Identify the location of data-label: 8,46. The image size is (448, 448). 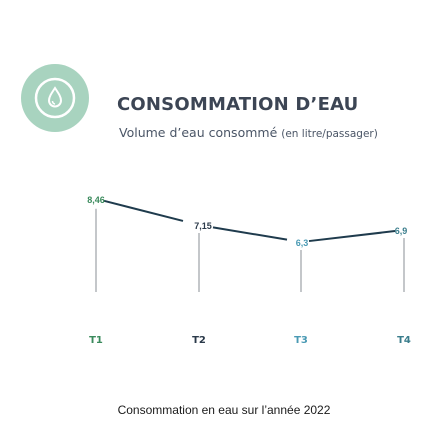
(96, 200).